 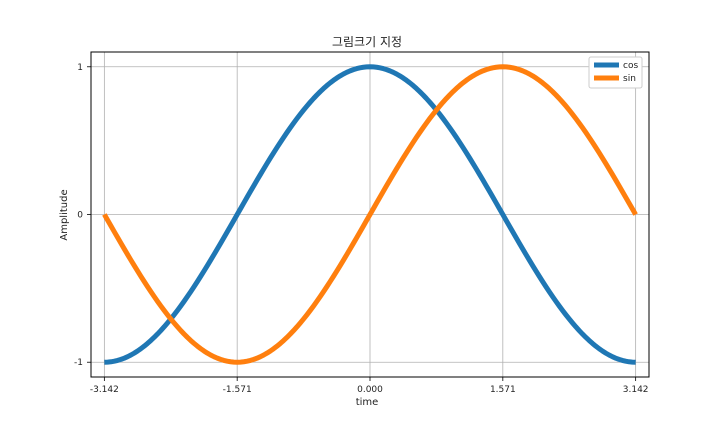 I want to click on x-tick-label: -1.571, so click(x=237, y=390).